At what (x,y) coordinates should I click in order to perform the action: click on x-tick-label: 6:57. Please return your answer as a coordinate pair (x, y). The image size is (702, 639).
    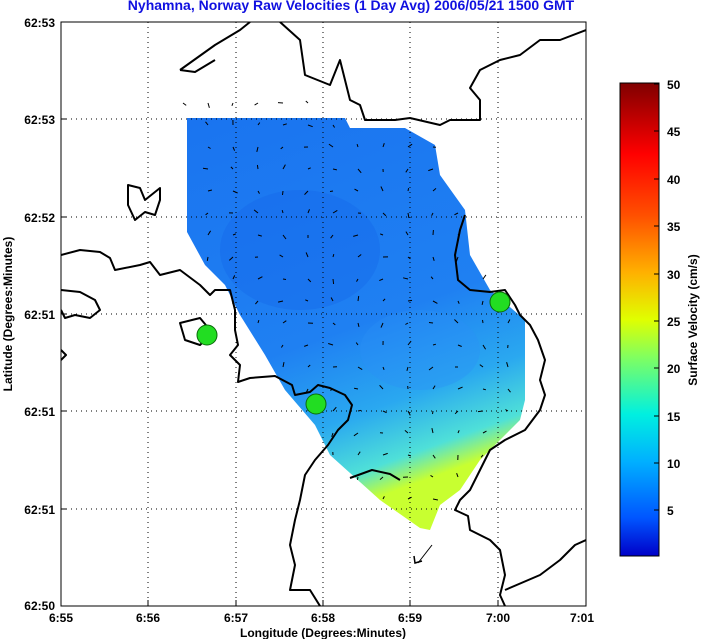
    Looking at the image, I should click on (236, 618).